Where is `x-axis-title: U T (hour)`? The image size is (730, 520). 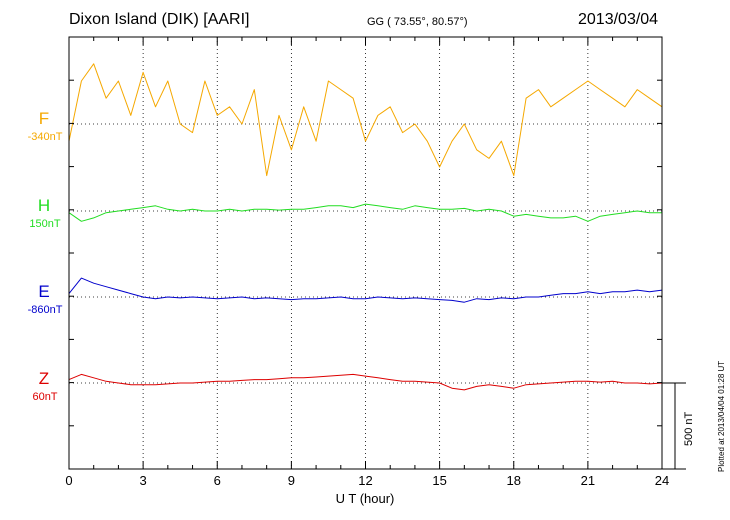
x-axis-title: U T (hour) is located at coordinates (365, 498).